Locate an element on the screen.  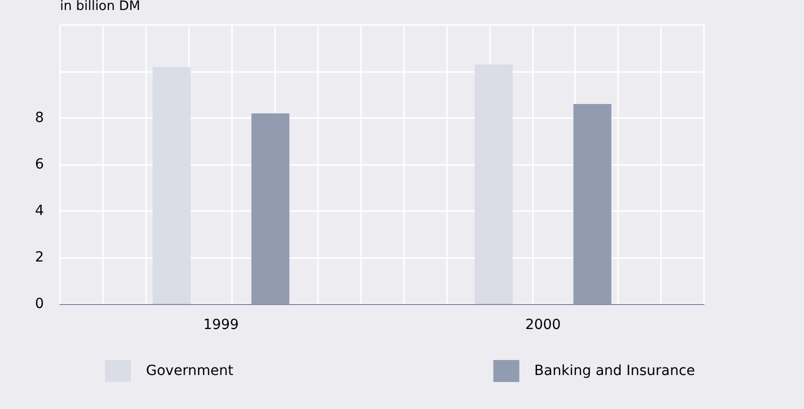
y-tick-label: 8 is located at coordinates (39, 118).